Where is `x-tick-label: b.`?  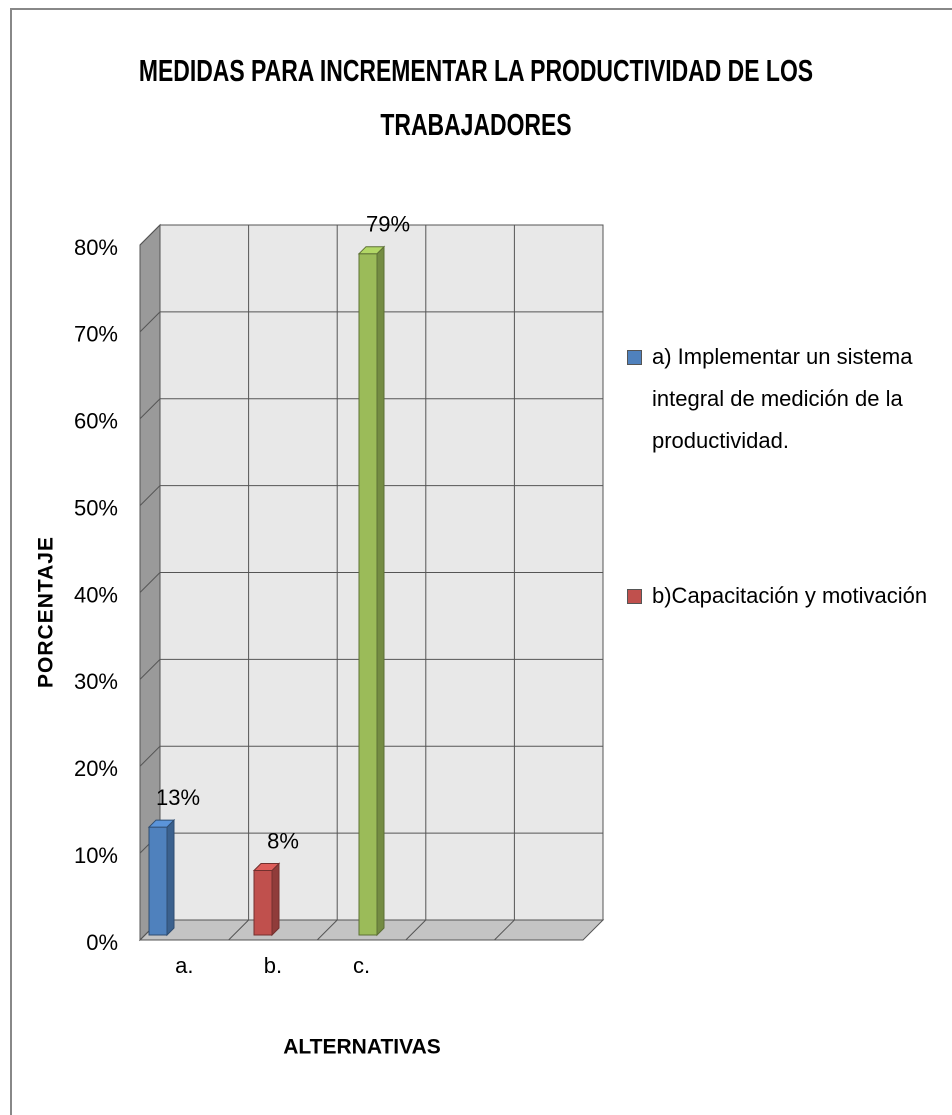
x-tick-label: b. is located at coordinates (273, 965).